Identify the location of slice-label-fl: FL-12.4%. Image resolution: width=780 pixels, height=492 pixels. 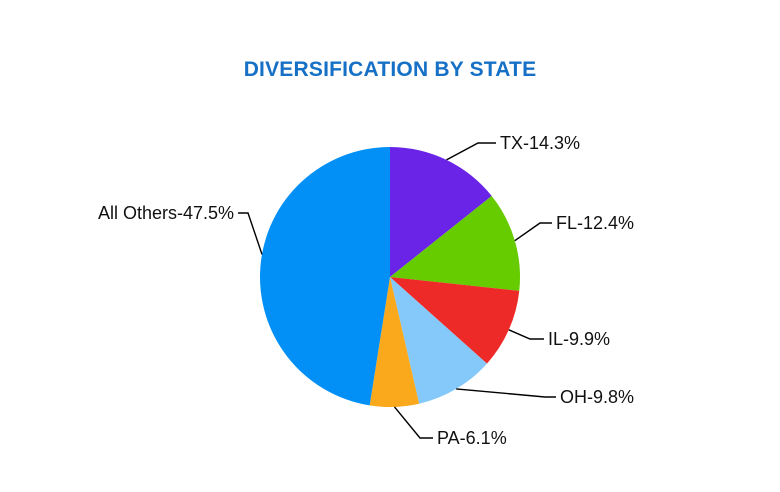
(595, 223).